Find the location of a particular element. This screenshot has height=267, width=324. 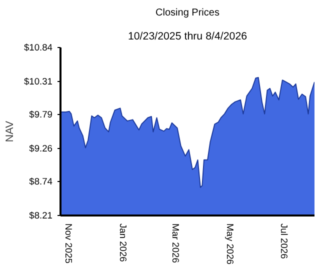

x-tick-label: Jan 2026 is located at coordinates (123, 243).